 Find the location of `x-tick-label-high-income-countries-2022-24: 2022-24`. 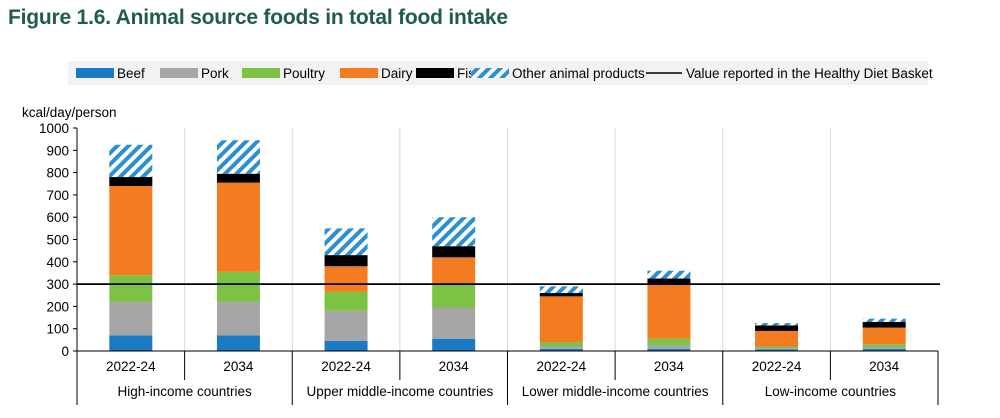

x-tick-label-high-income-countries-2022-24: 2022-24 is located at coordinates (131, 366).